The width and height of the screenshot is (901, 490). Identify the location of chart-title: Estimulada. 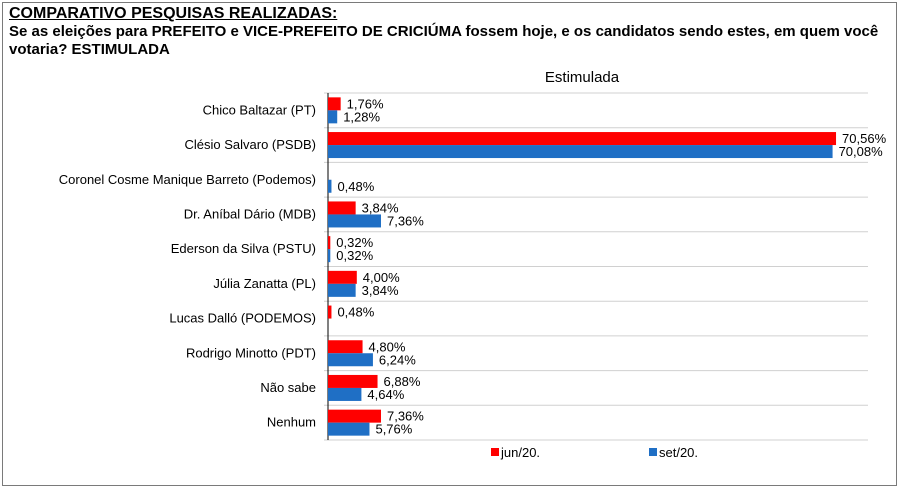
(582, 77).